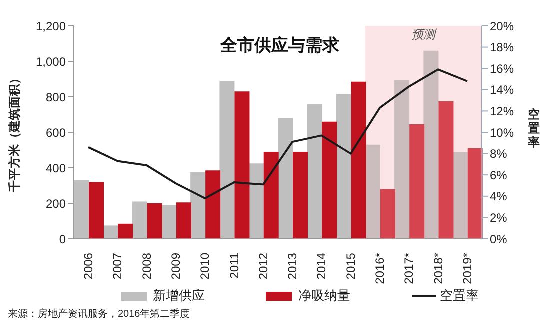 The height and width of the screenshot is (326, 550). What do you see at coordinates (438, 268) in the screenshot?
I see `x-tick-label: 2018*` at bounding box center [438, 268].